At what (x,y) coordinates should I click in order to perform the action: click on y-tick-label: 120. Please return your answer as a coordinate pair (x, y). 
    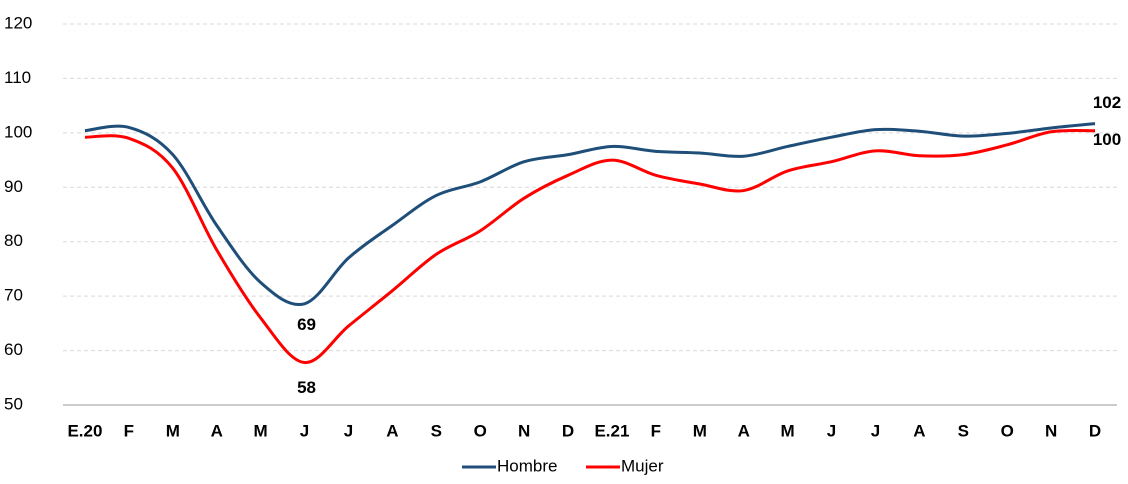
    Looking at the image, I should click on (18, 22).